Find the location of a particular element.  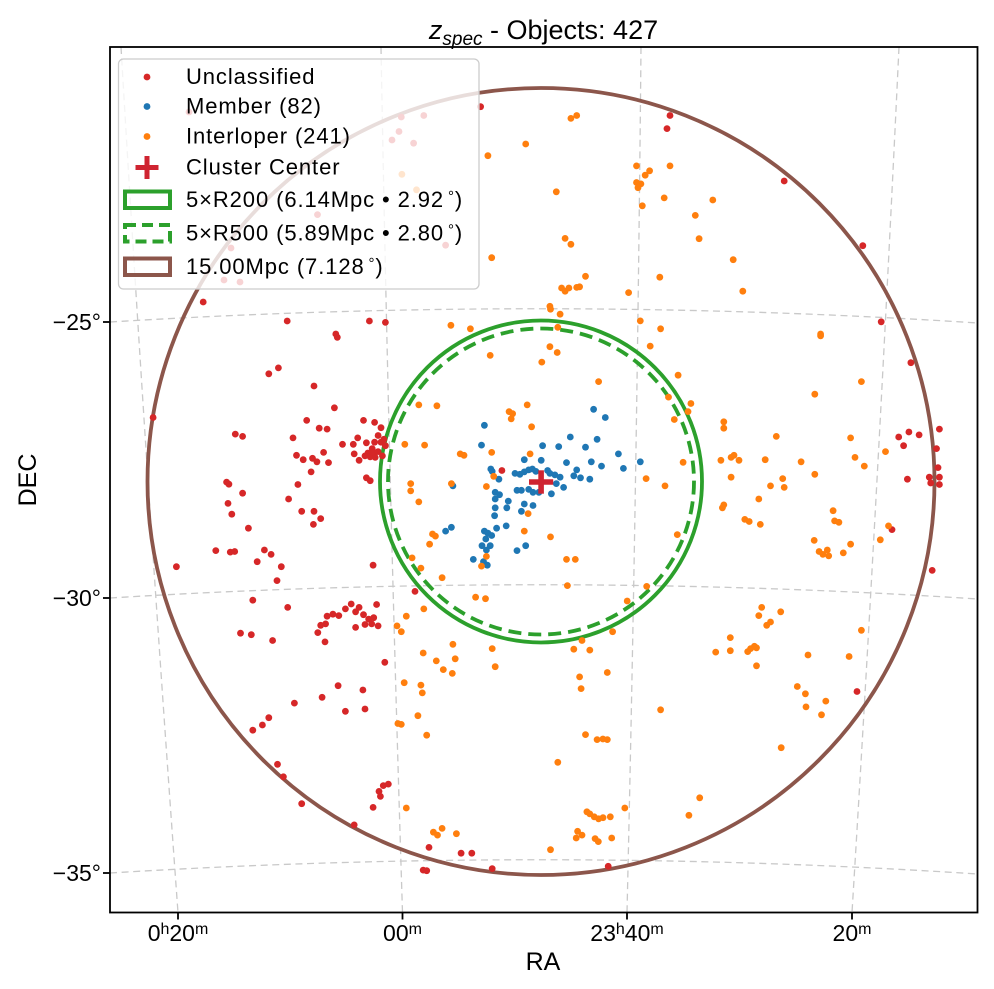

svg-text: Interloper (241) is located at coordinates (268, 136).